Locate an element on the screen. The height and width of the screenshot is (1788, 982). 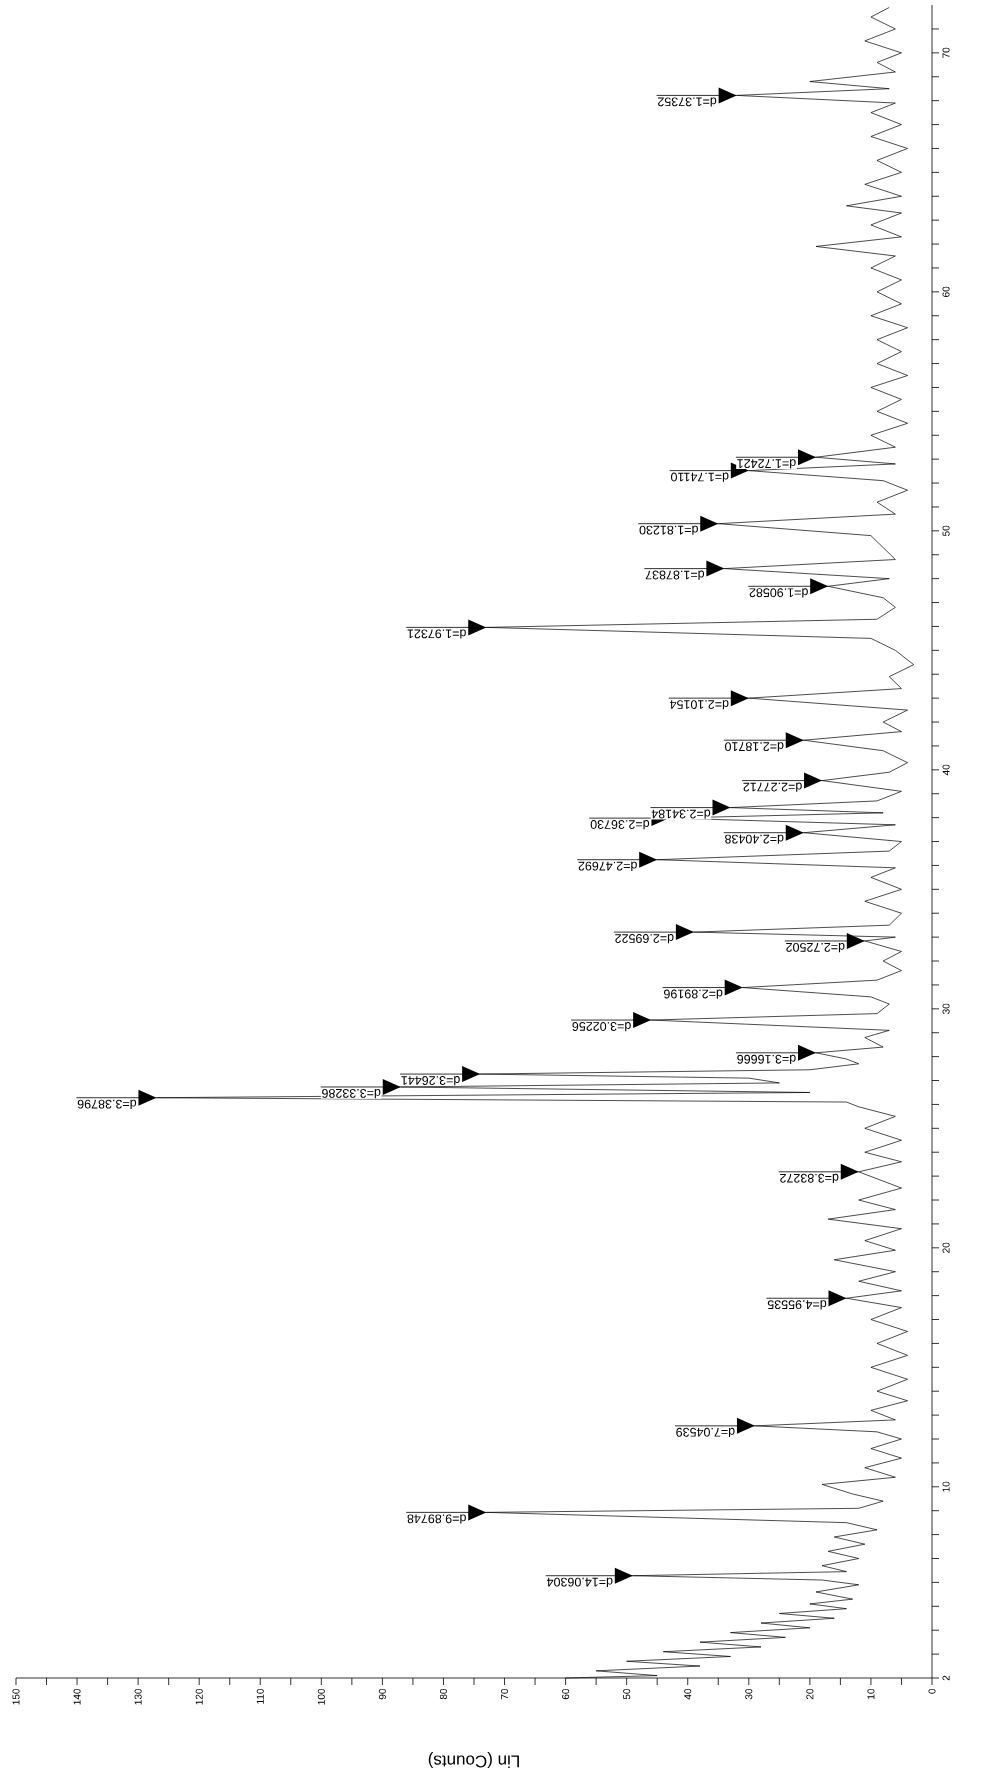
x-tick-label: 40 is located at coordinates (688, 1694).